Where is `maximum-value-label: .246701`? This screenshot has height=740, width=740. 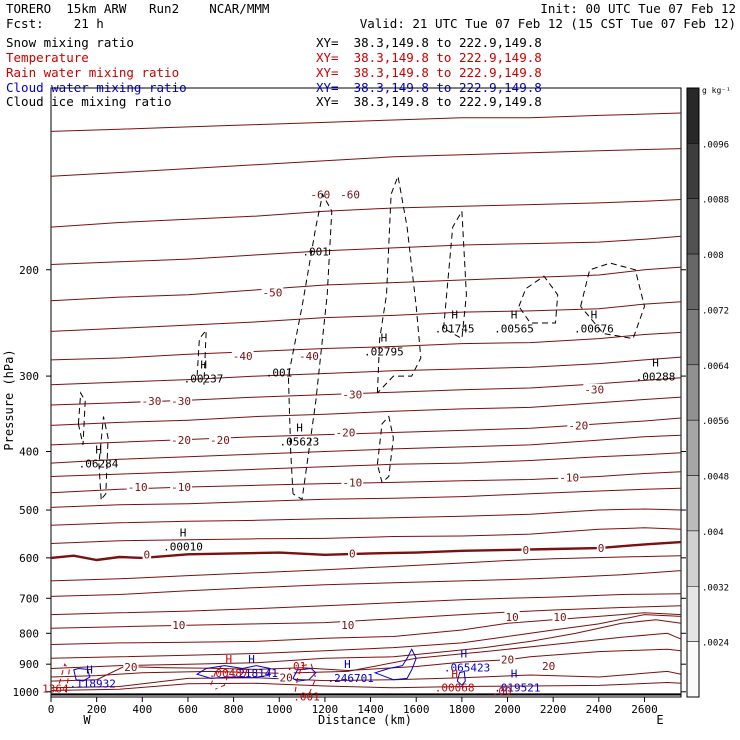 maximum-value-label: .246701 is located at coordinates (350, 678).